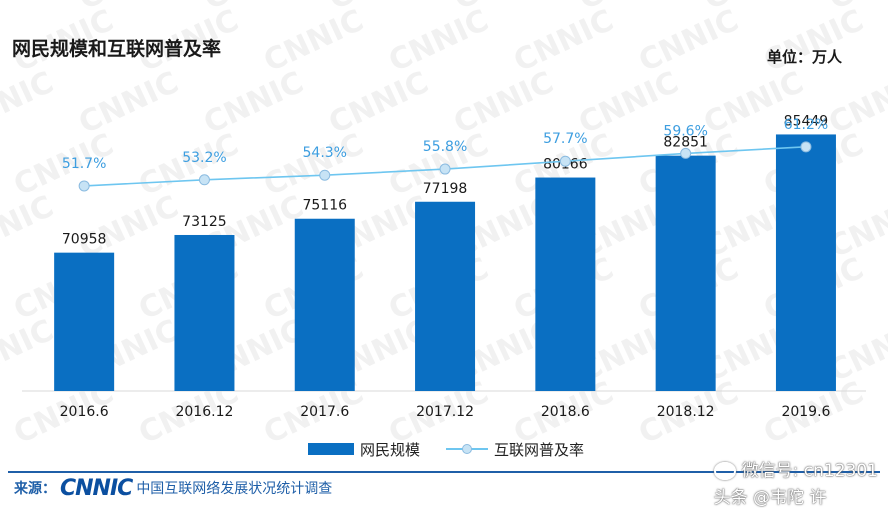  Describe the element at coordinates (445, 189) in the screenshot. I see `bar-value-label: 77198` at that location.